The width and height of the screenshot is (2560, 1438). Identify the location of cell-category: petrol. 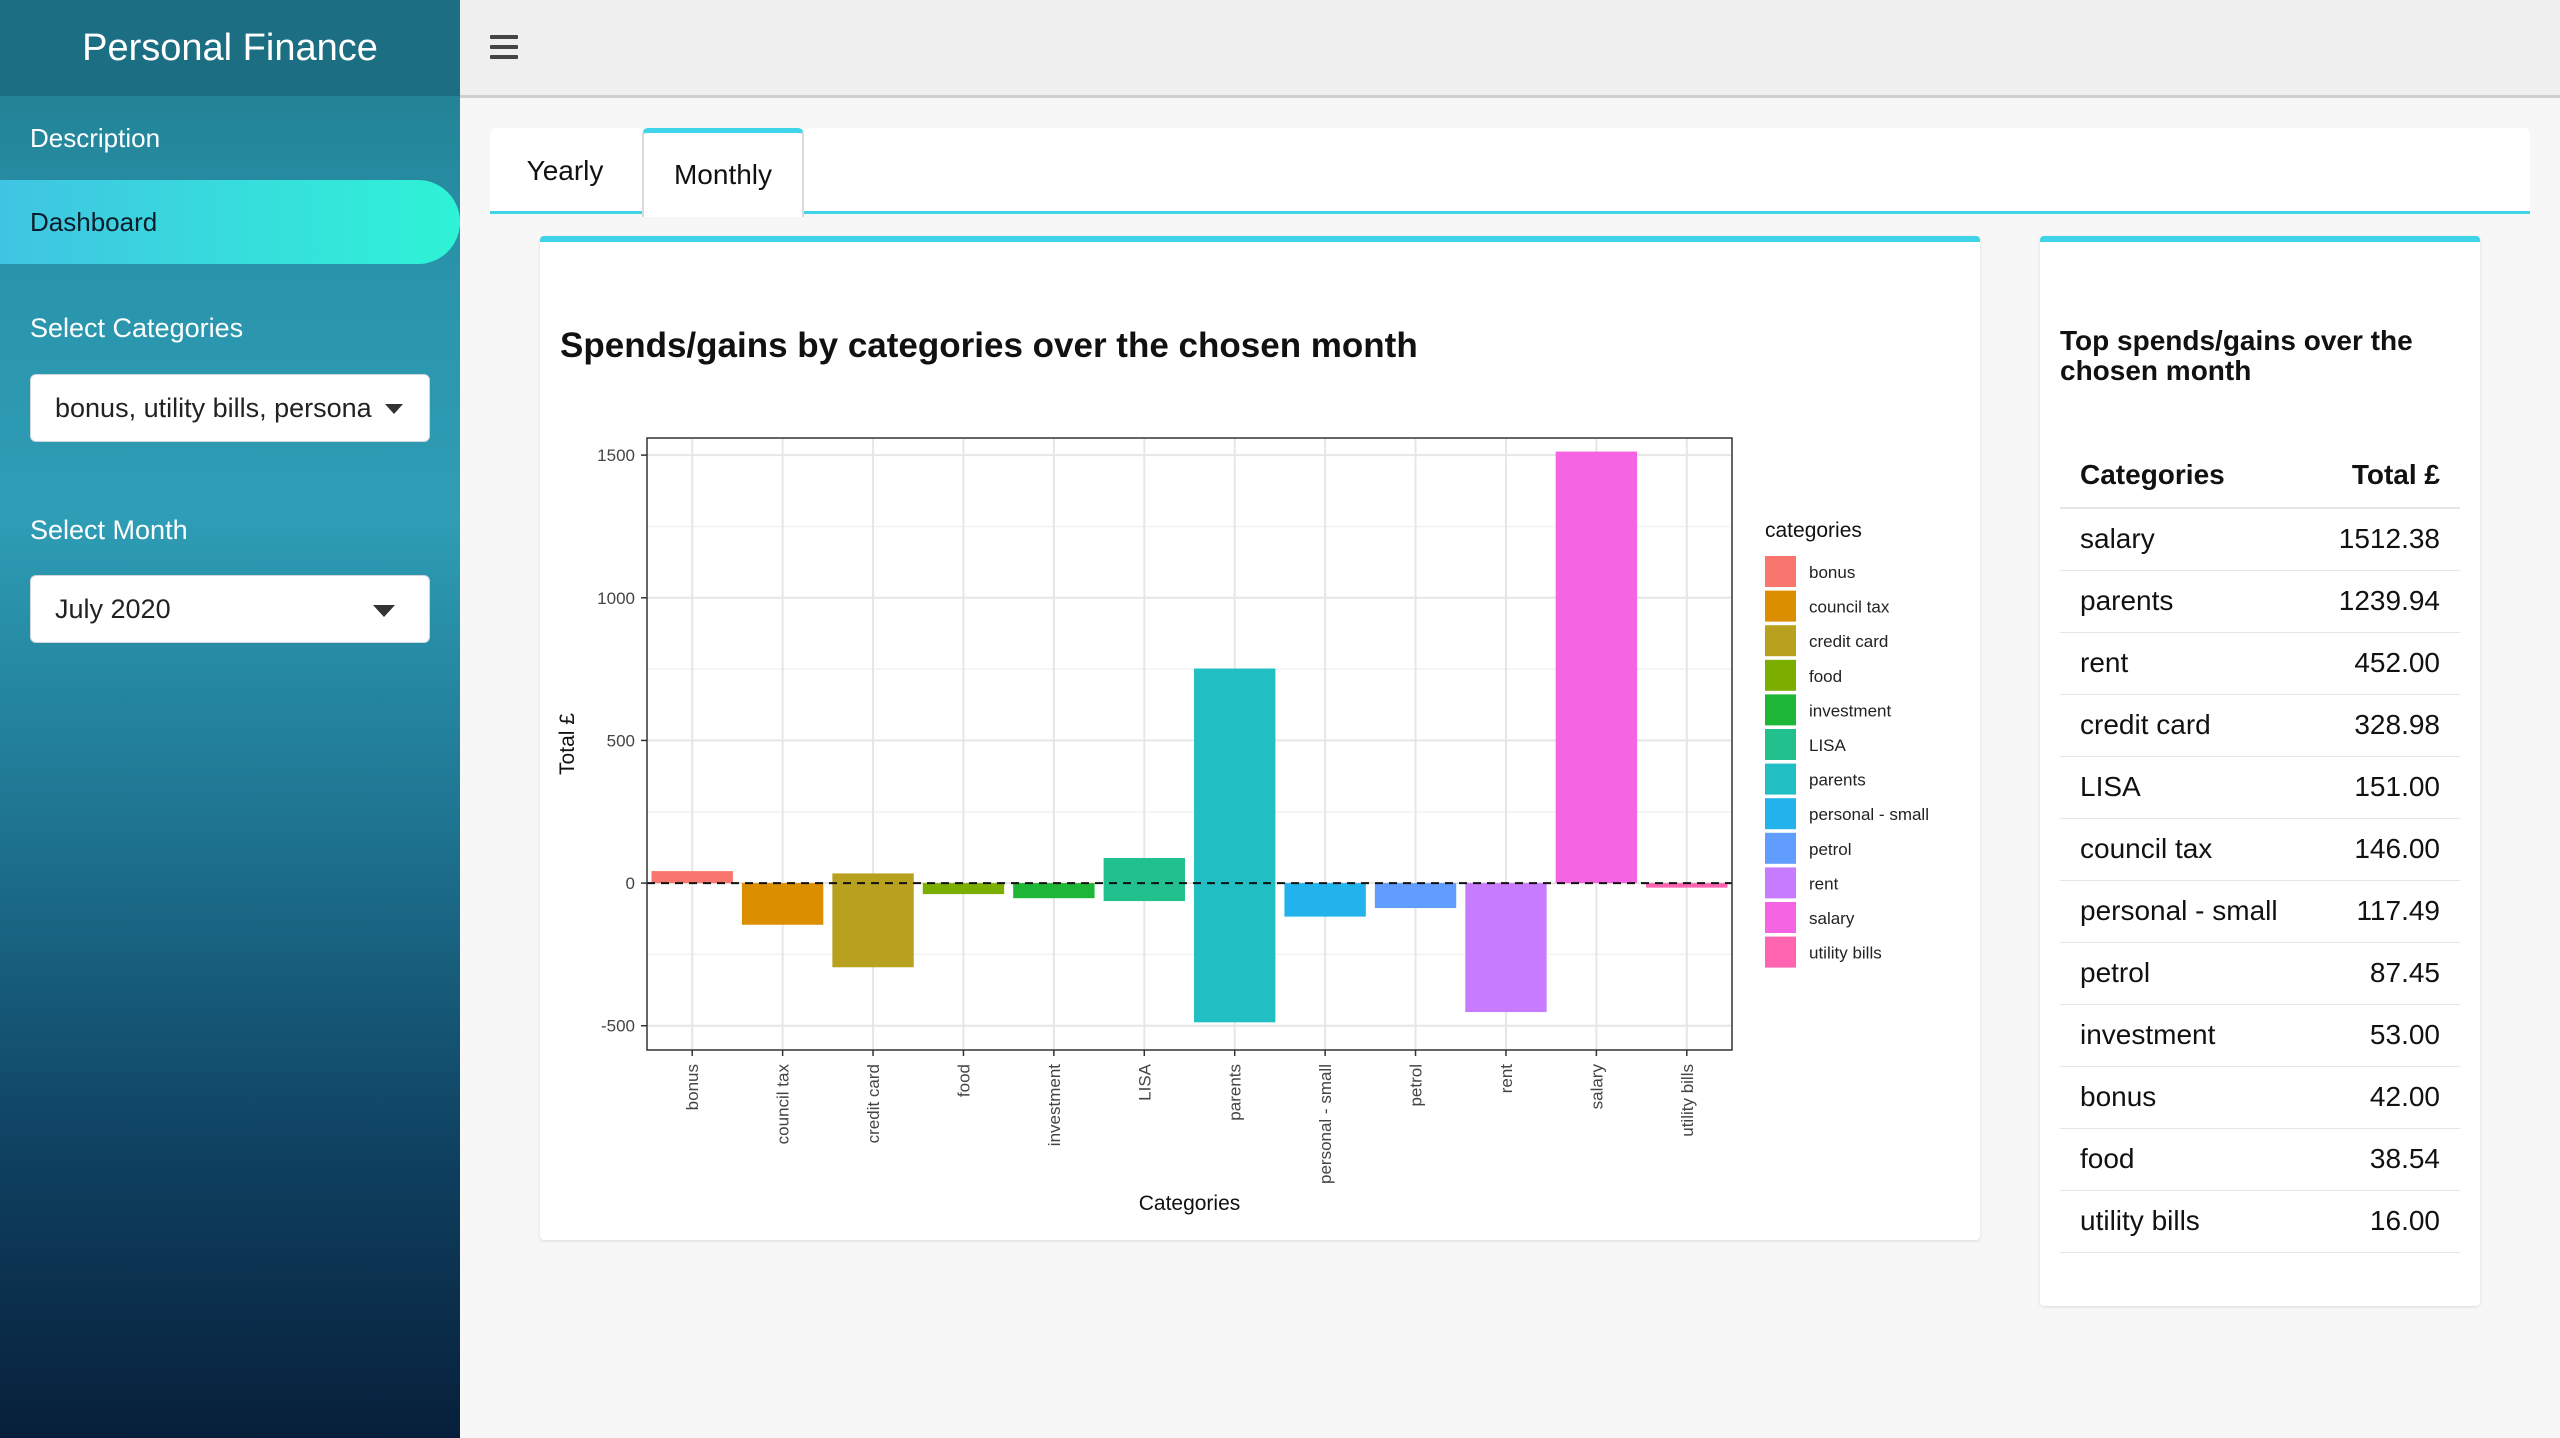
(2185, 973).